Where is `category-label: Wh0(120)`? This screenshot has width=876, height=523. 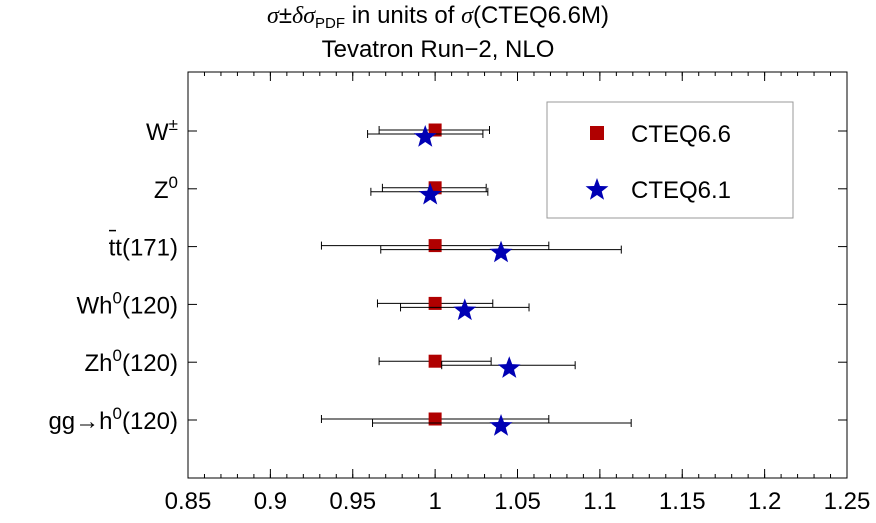 category-label: Wh0(120) is located at coordinates (128, 303).